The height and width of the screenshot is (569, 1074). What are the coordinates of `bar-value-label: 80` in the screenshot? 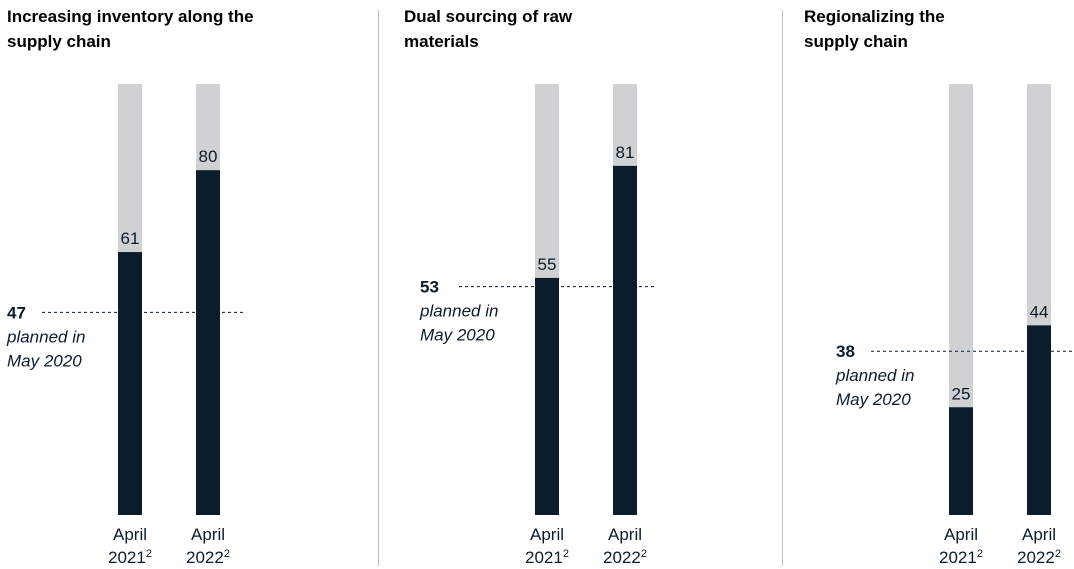 It's located at (208, 156).